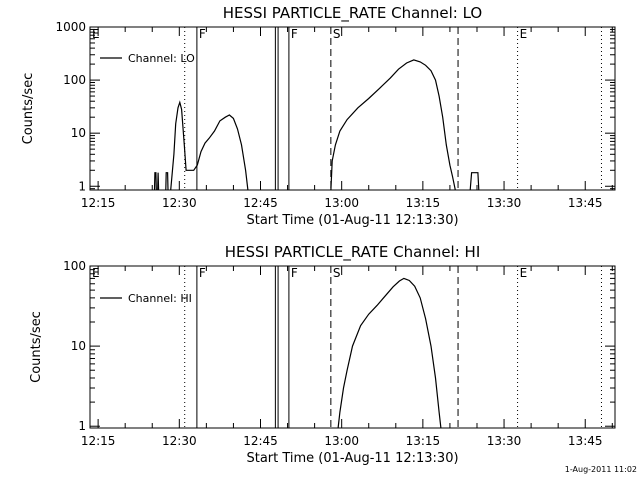 The width and height of the screenshot is (640, 480). Describe the element at coordinates (78, 346) in the screenshot. I see `y-tick-label-hi: 10` at that location.